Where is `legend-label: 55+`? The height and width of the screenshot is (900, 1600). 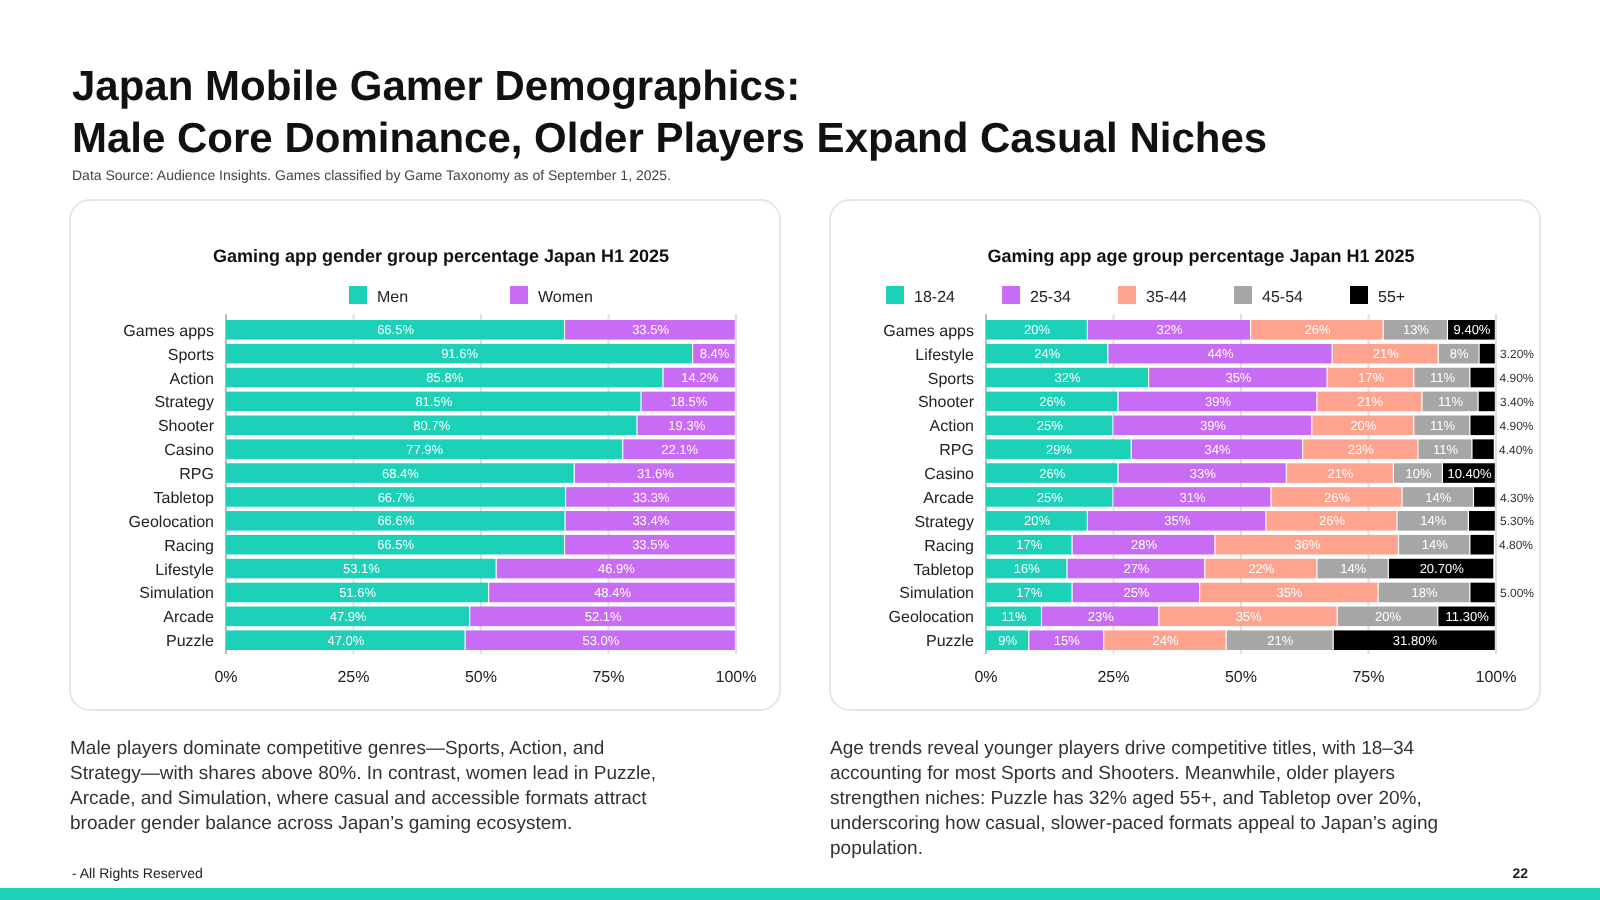 legend-label: 55+ is located at coordinates (1392, 297).